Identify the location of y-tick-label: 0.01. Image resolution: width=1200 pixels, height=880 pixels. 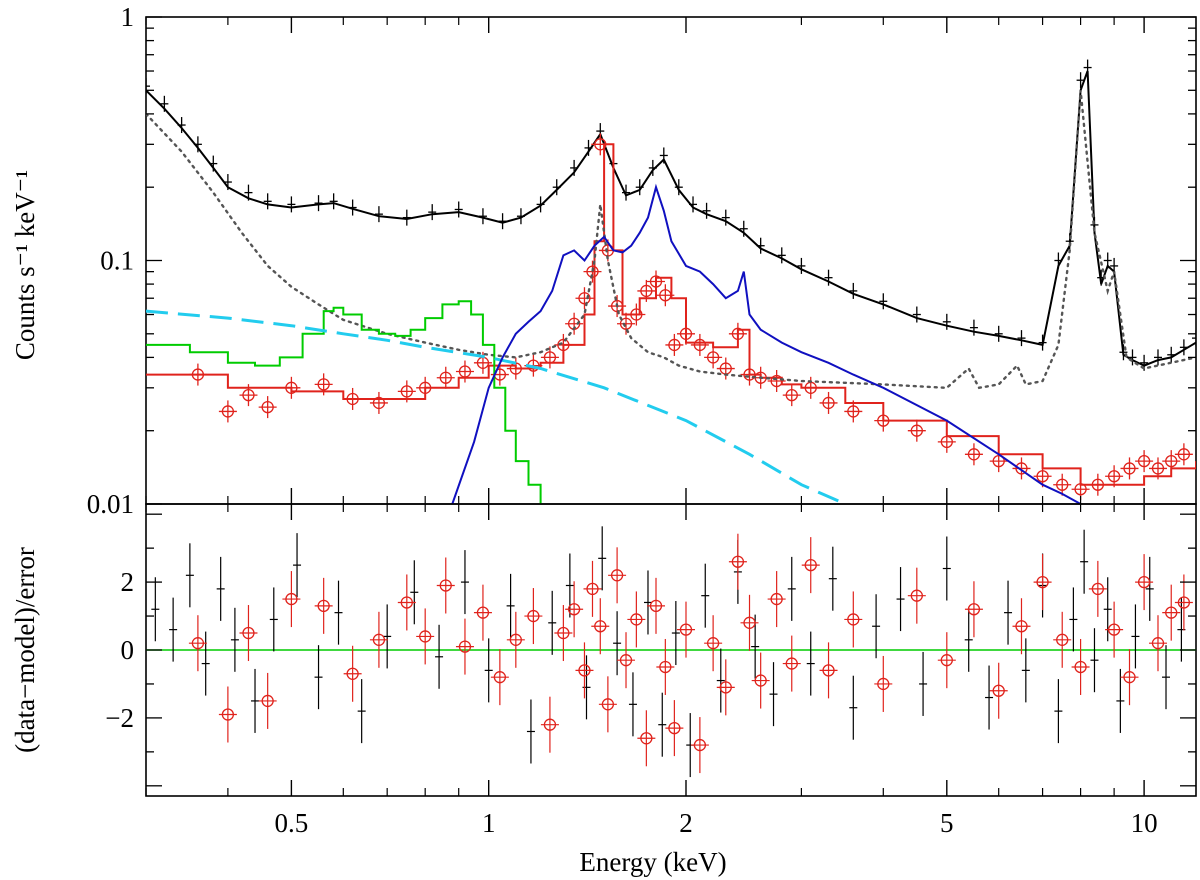
(110, 504).